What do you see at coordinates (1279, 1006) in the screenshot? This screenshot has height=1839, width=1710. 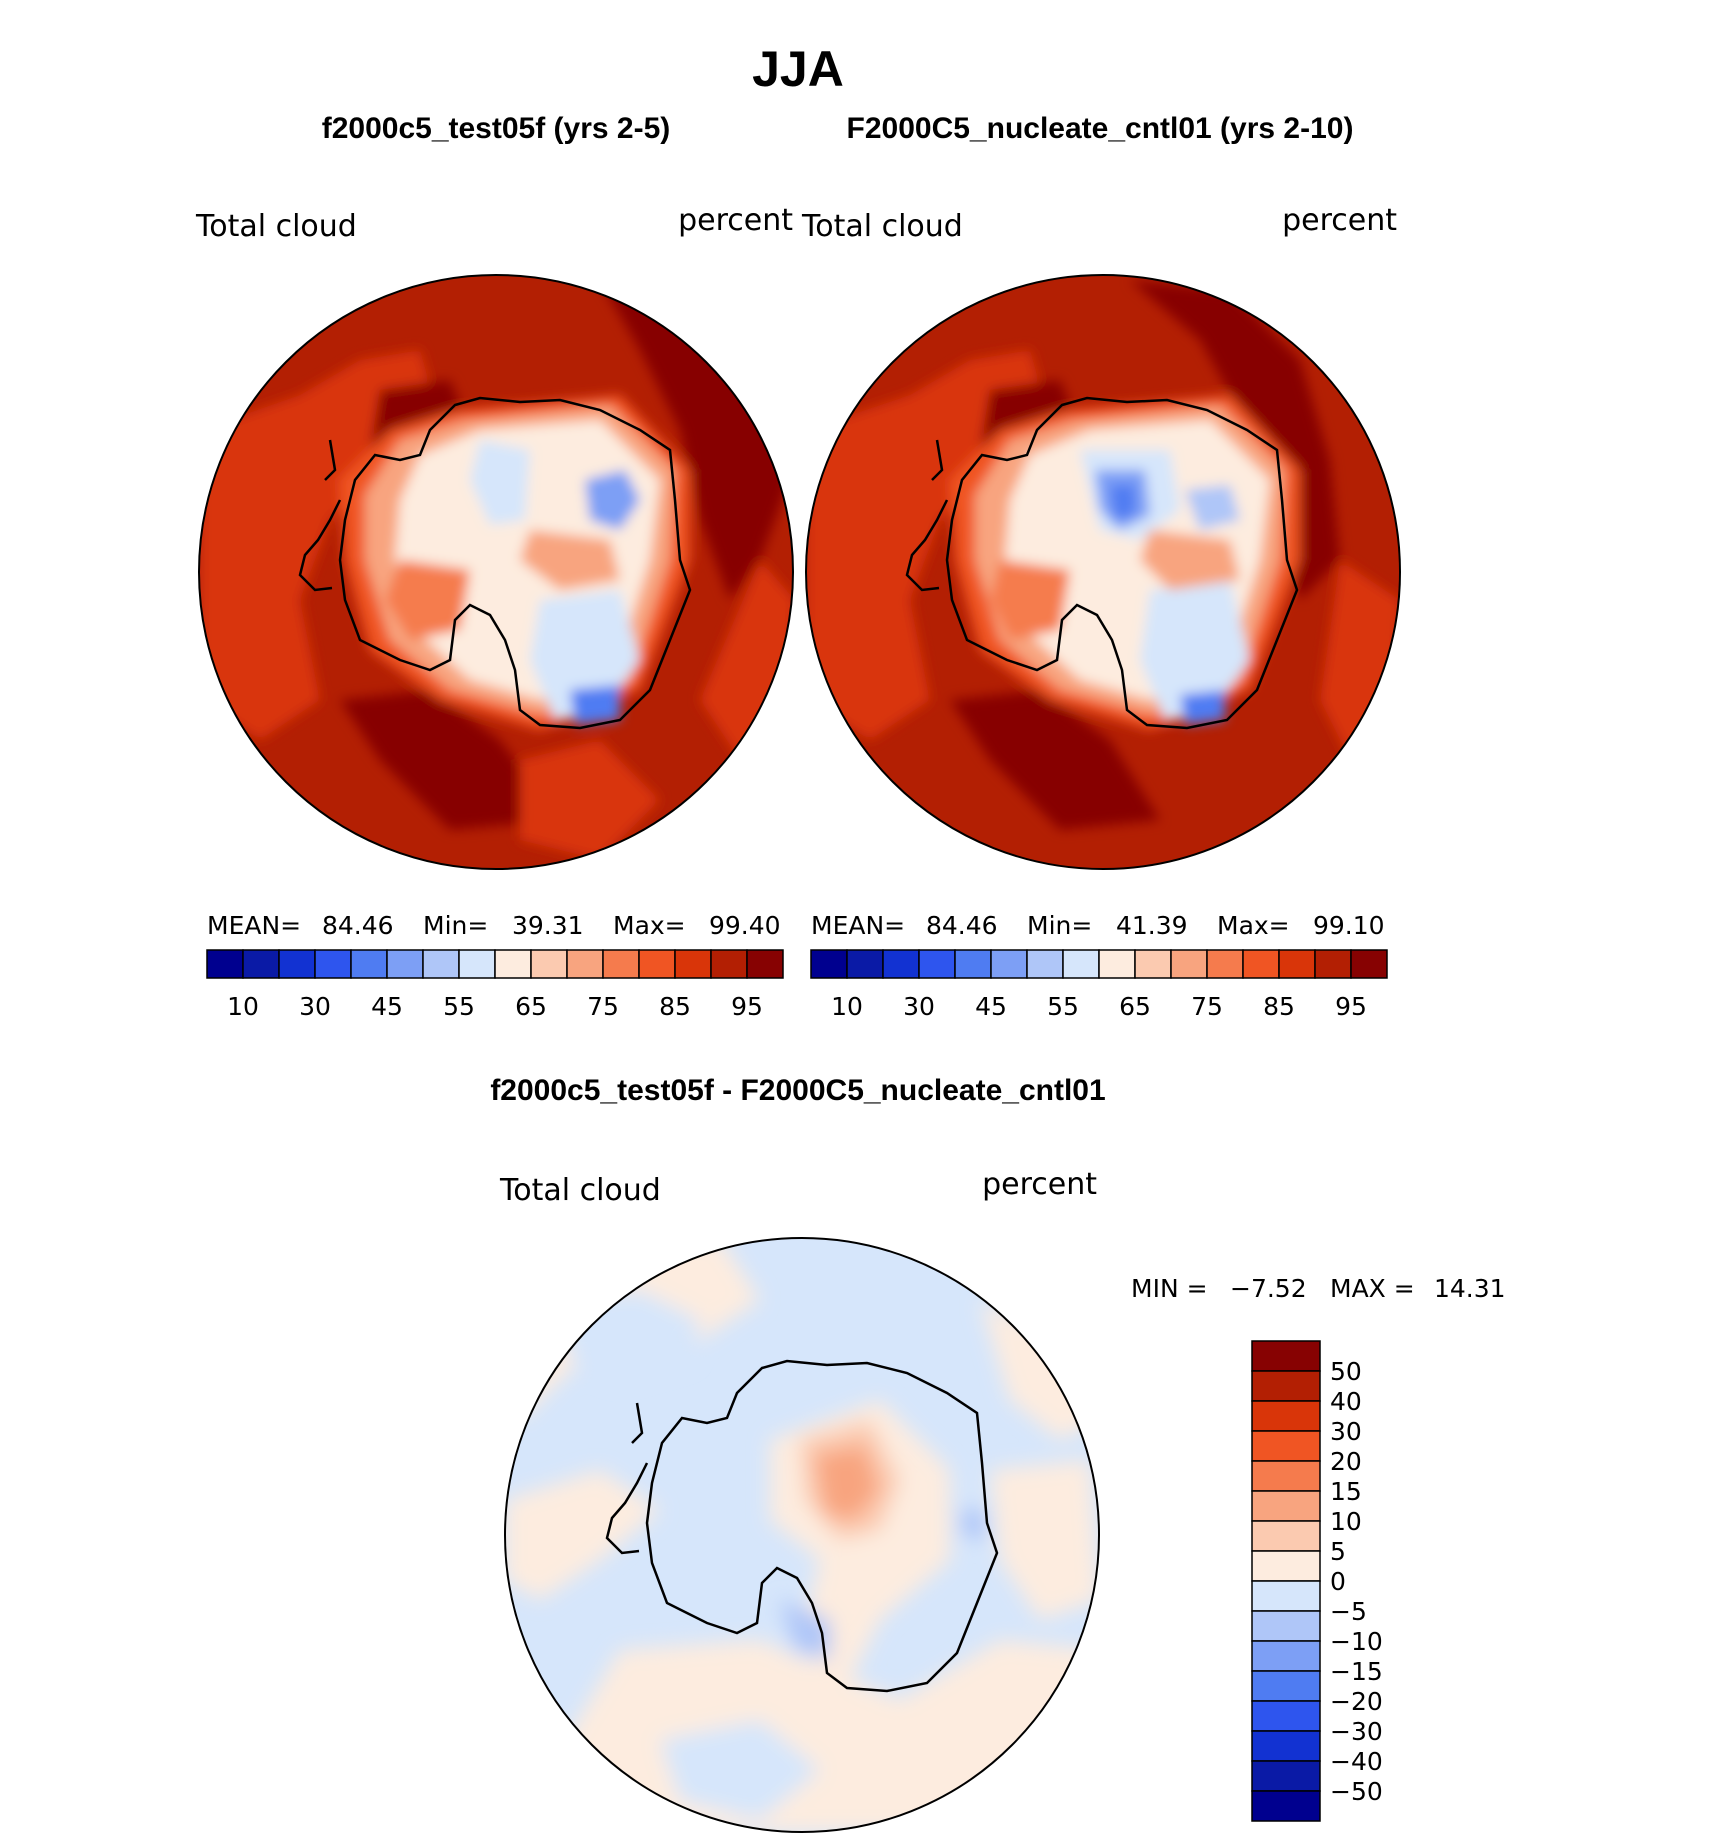 I see `colorbar-tick: 85` at bounding box center [1279, 1006].